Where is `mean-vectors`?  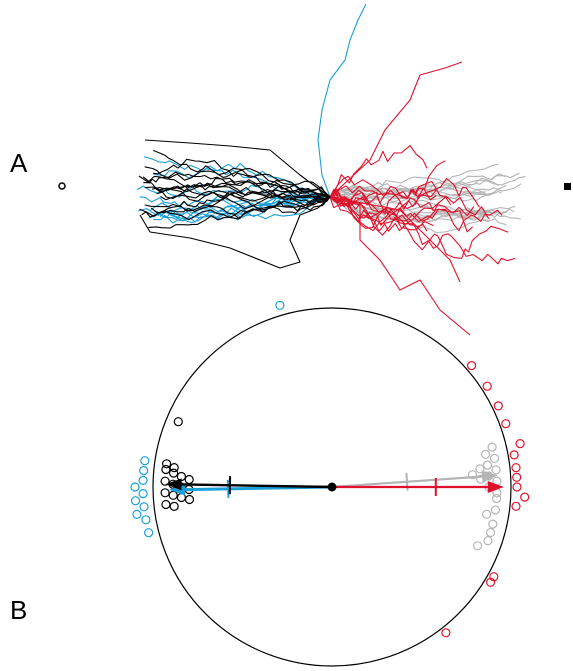
mean-vectors is located at coordinates (334, 484).